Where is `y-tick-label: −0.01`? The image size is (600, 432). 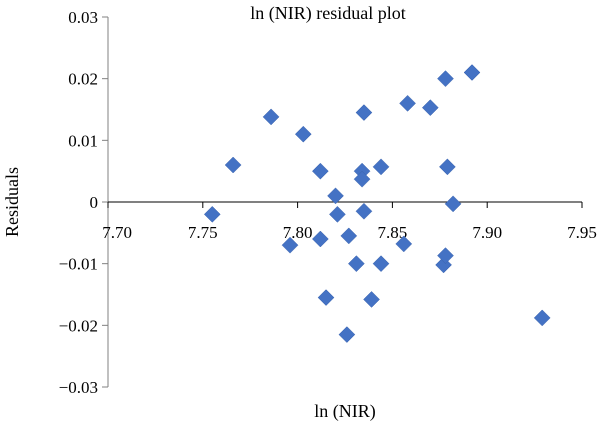 y-tick-label: −0.01 is located at coordinates (78, 264).